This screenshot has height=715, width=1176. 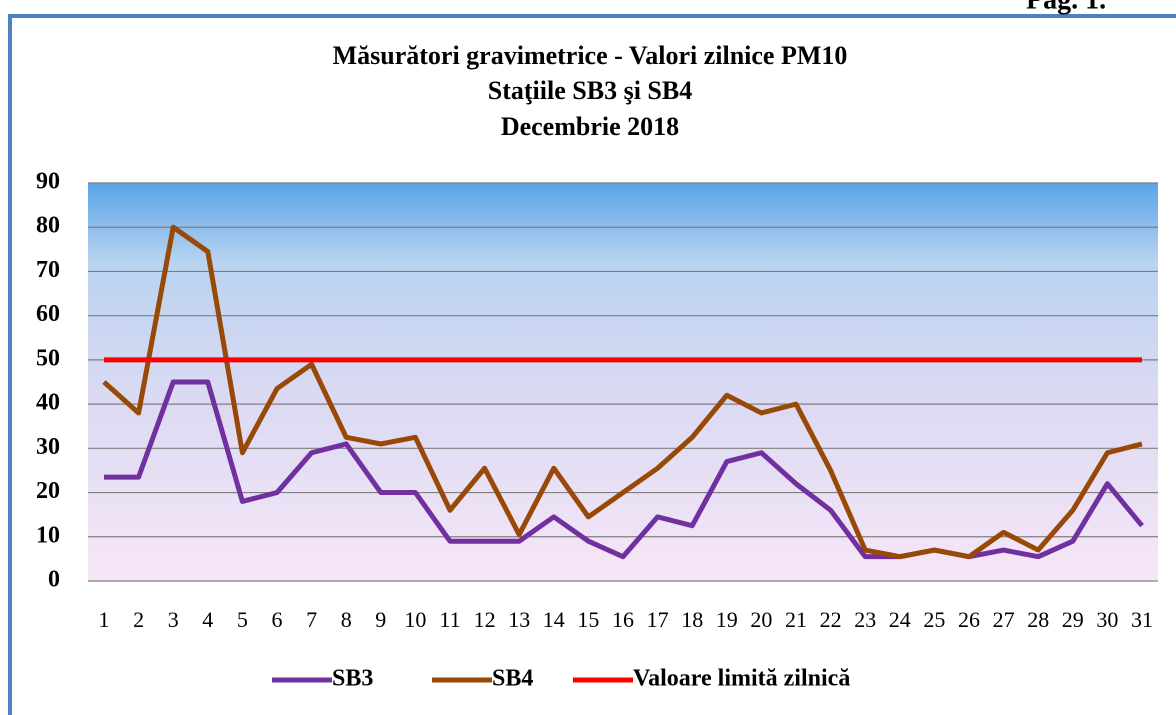 I want to click on x-tick-label: 4, so click(x=207, y=619).